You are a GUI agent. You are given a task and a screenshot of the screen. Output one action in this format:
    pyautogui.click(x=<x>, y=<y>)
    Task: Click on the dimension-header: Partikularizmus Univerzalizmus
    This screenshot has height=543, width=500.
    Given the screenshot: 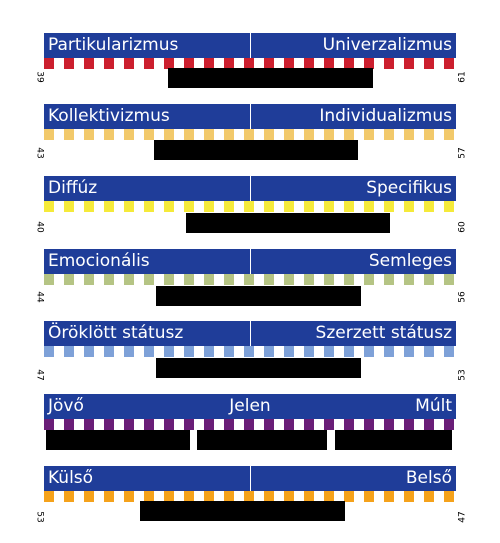 What is the action you would take?
    pyautogui.click(x=250, y=45)
    